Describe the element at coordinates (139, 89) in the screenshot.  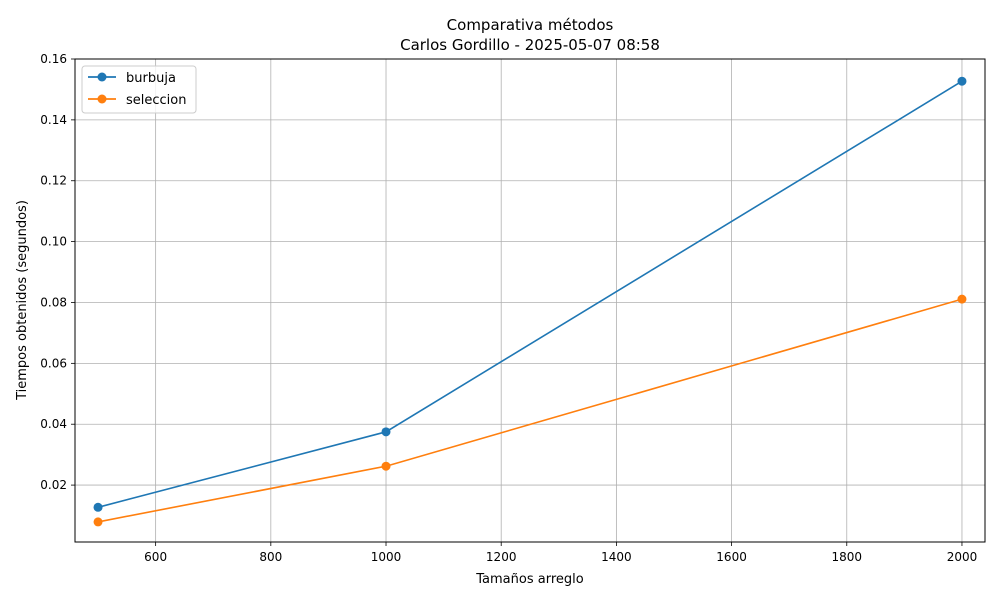
I see `legend: burbuja seleccion` at that location.